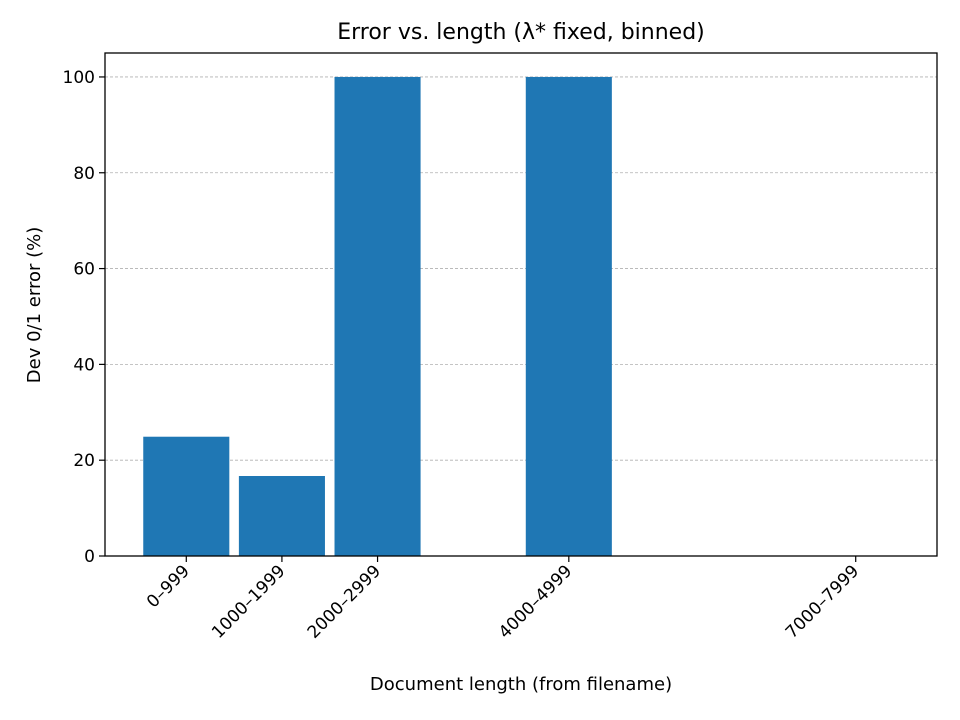 This screenshot has height=720, width=960. What do you see at coordinates (84, 365) in the screenshot?
I see `y-tick-label: 40` at bounding box center [84, 365].